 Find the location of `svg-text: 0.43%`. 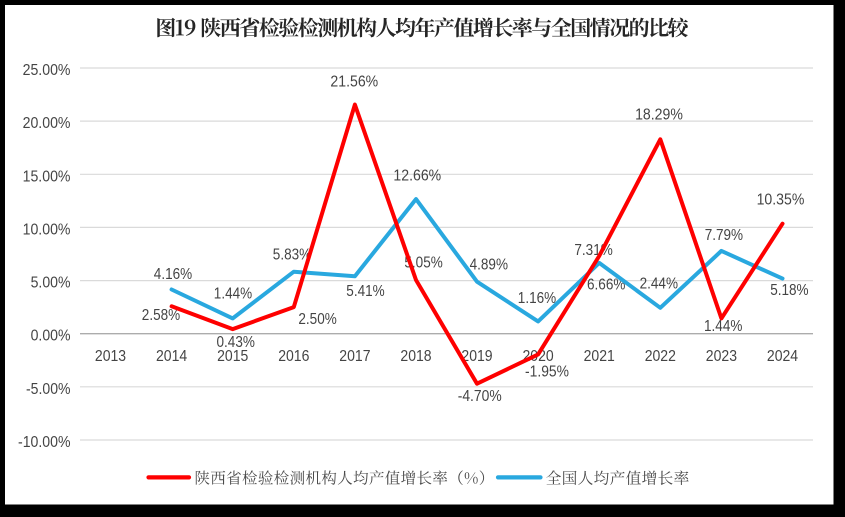

svg-text: 0.43% is located at coordinates (236, 342).